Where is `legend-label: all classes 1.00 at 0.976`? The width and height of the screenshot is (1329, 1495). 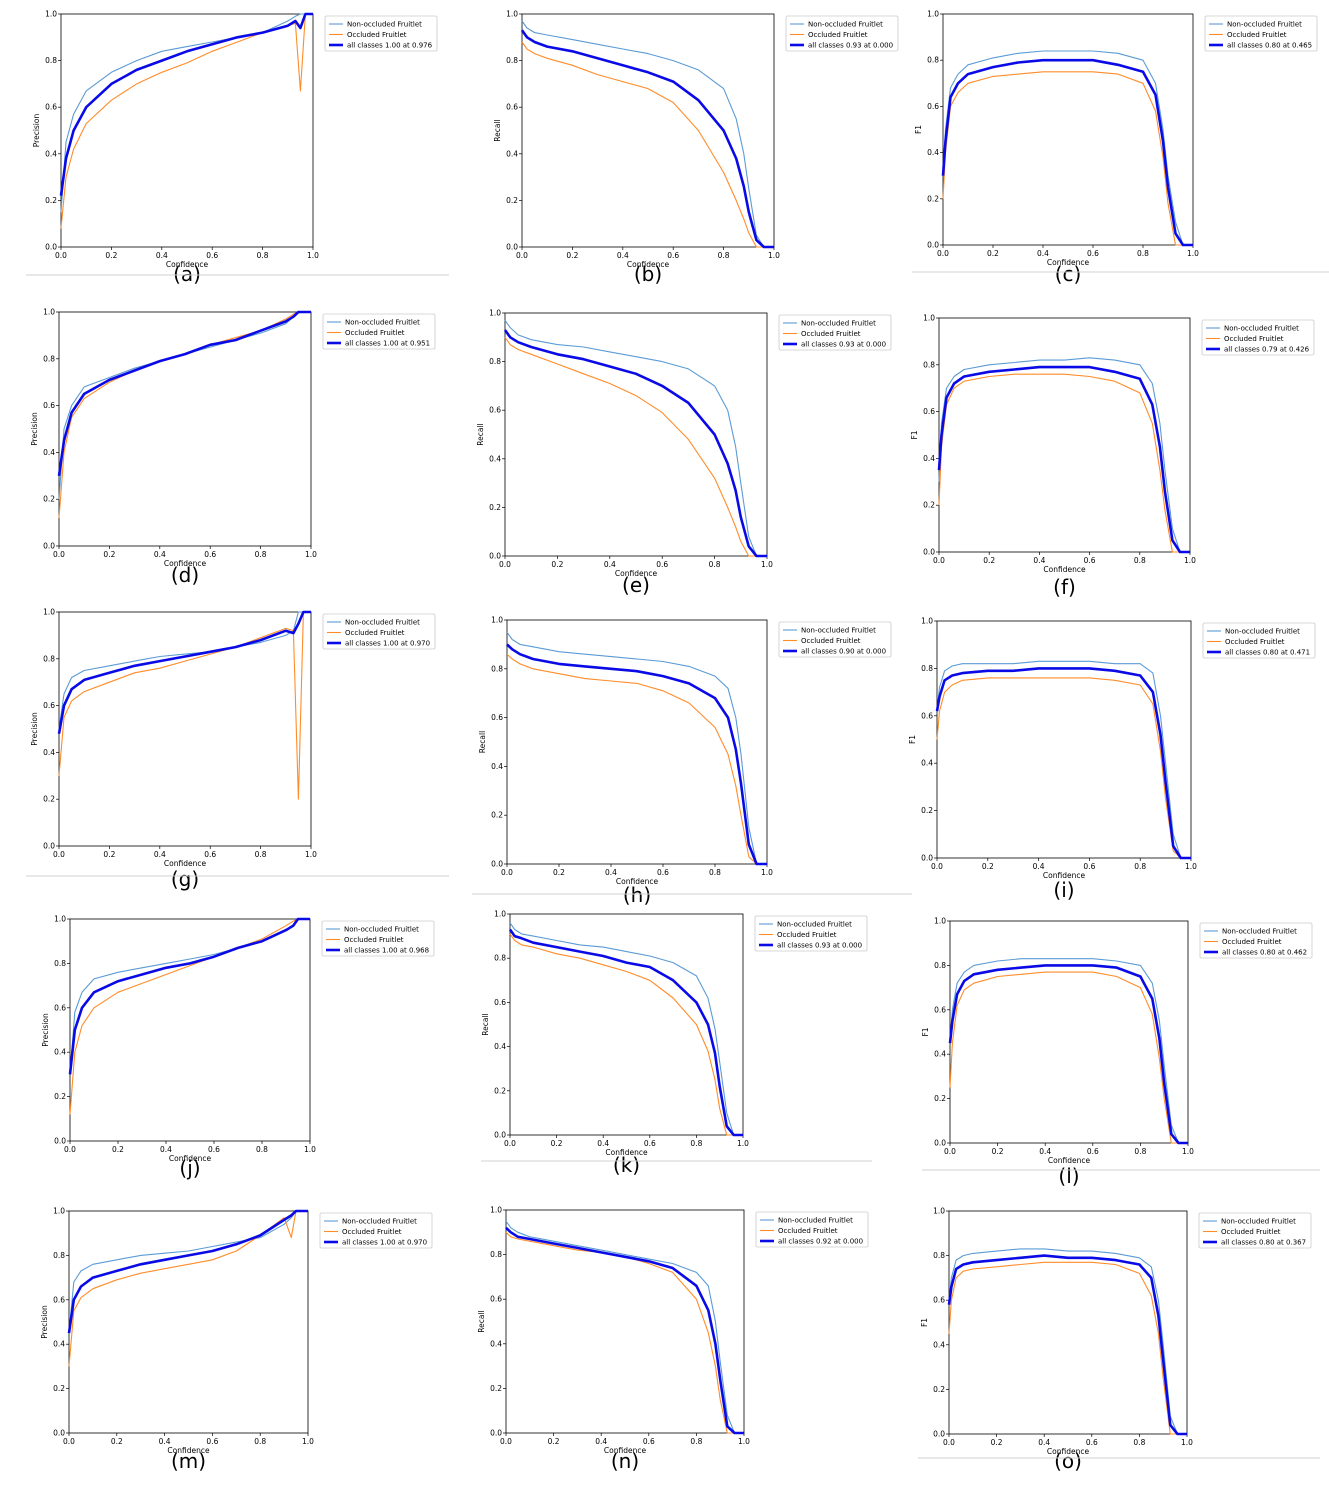
legend-label: all classes 1.00 at 0.976 is located at coordinates (390, 46).